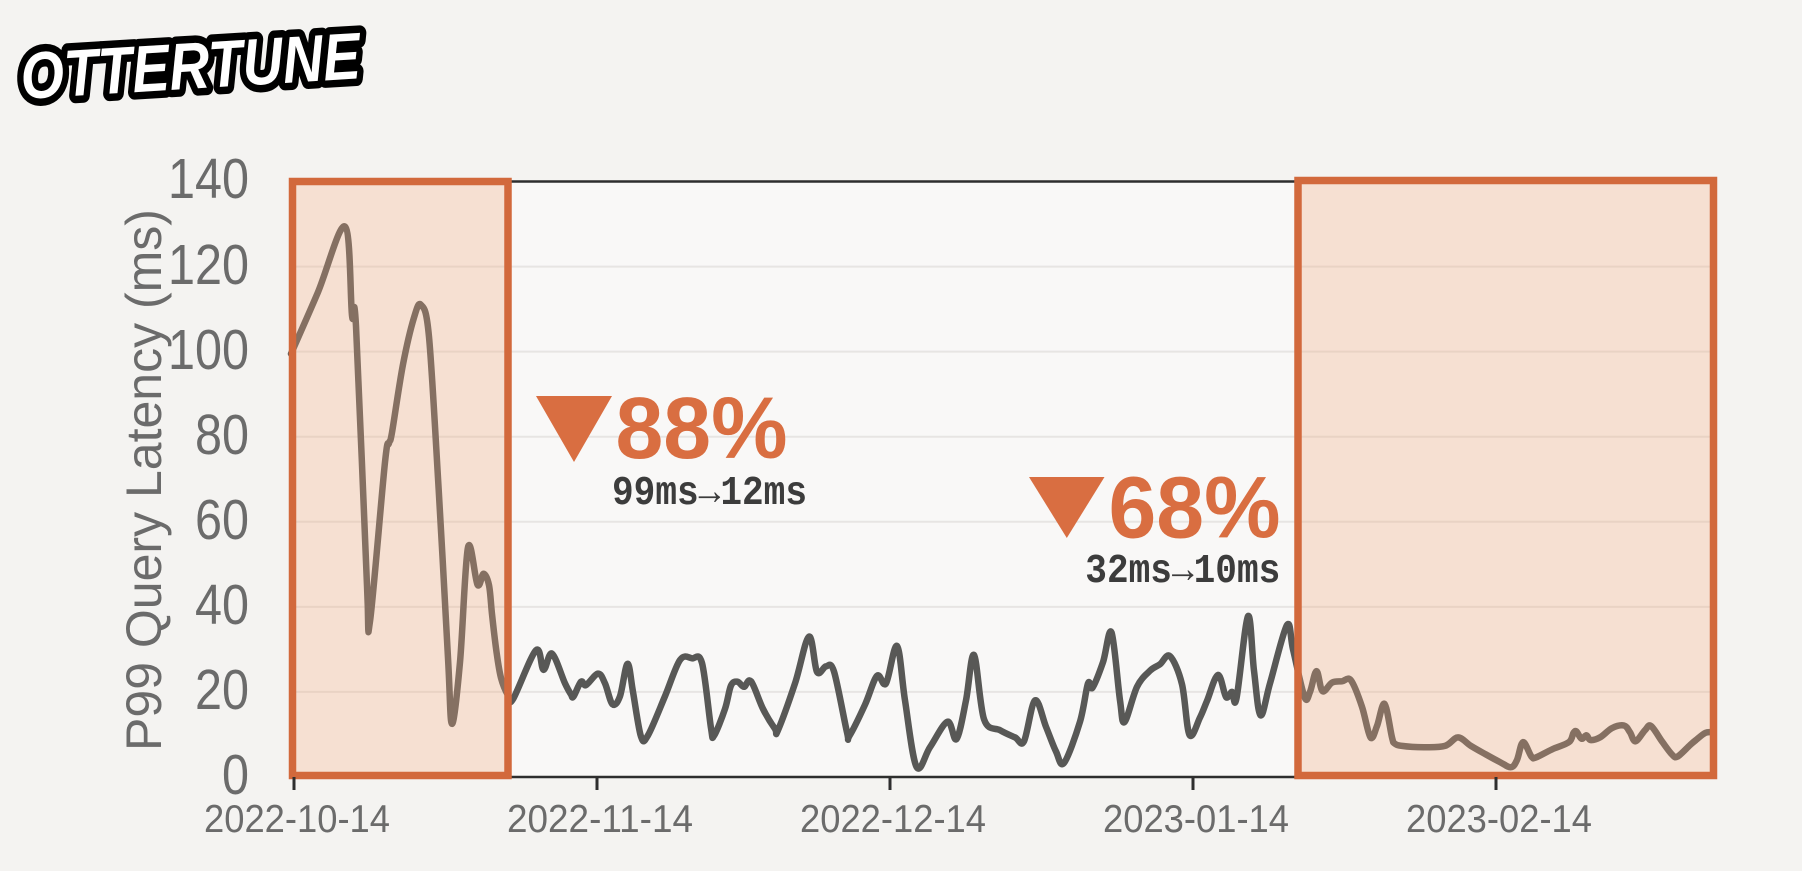 The height and width of the screenshot is (871, 1802). What do you see at coordinates (600, 819) in the screenshot?
I see `svg-text: 2022-11-14` at bounding box center [600, 819].